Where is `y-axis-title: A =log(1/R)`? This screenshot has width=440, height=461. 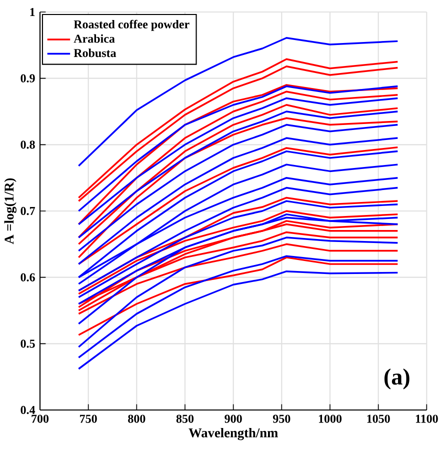 y-axis-title: A =log(1/R) is located at coordinates (10, 211).